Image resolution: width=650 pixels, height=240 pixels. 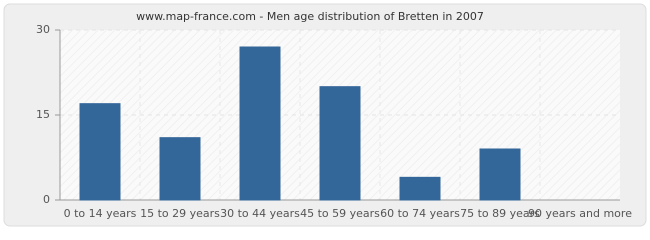 I want to click on x-tick-label: 75 to 89 years, so click(x=500, y=213).